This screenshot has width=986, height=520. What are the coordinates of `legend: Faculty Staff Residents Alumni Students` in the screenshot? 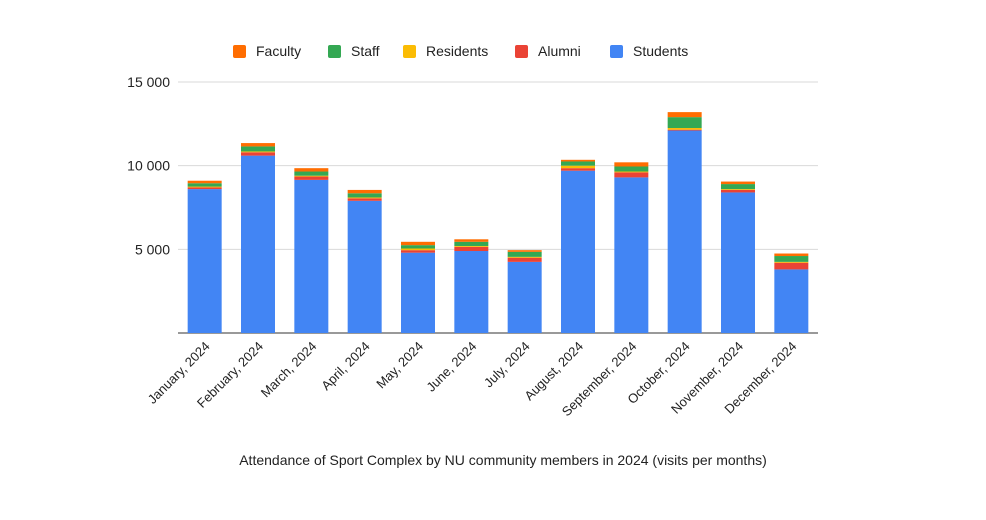 It's located at (460, 51).